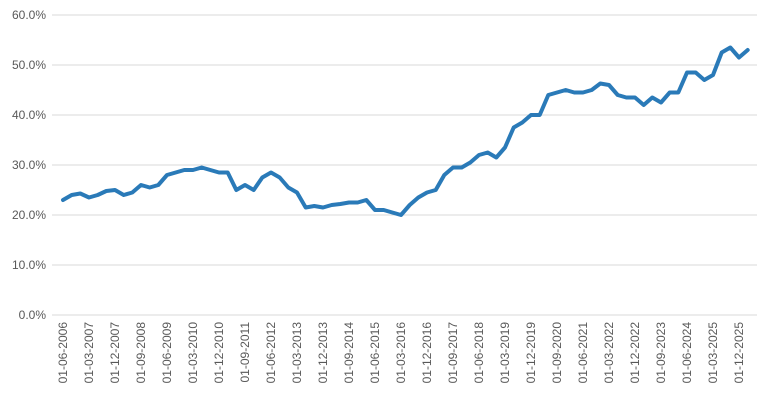 This screenshot has height=408, width=772. I want to click on x-tick-label: 01-06-2009, so click(167, 353).